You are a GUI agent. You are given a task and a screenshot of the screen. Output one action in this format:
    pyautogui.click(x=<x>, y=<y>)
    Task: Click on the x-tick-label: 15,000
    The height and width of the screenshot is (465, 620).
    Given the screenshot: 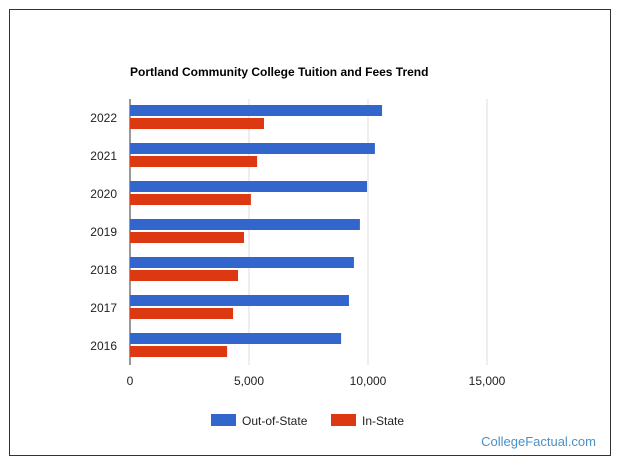 What is the action you would take?
    pyautogui.click(x=487, y=381)
    